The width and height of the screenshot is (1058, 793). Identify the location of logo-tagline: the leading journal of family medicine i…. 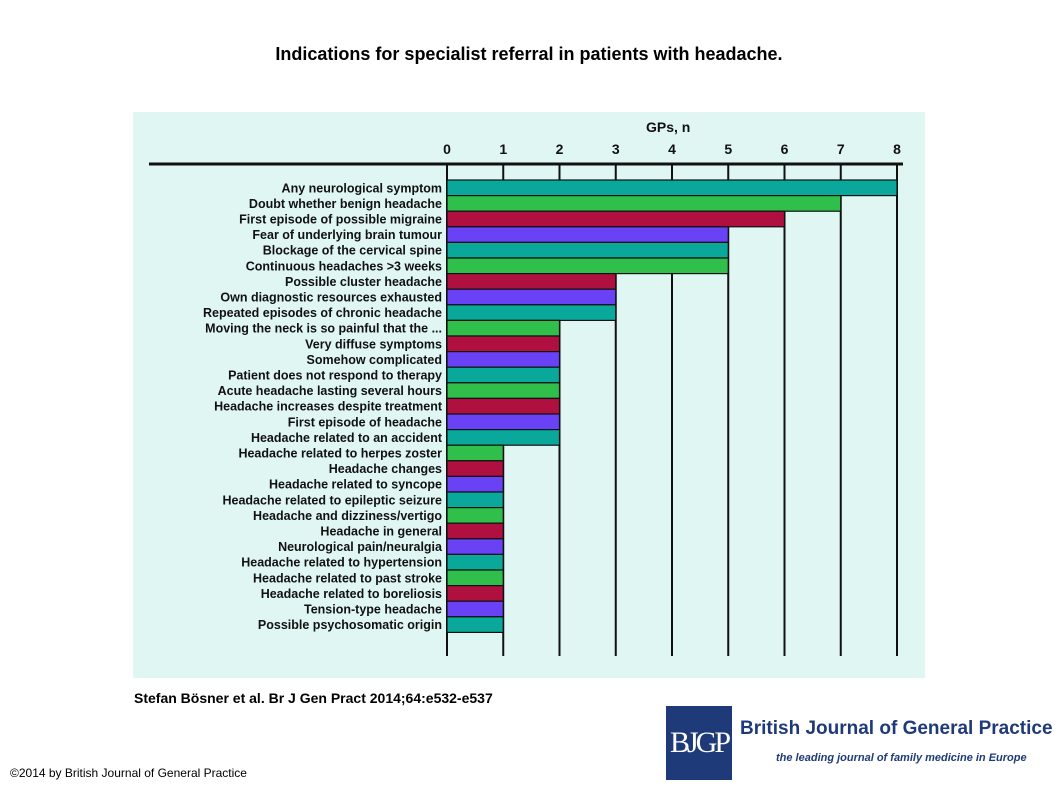
(901, 758).